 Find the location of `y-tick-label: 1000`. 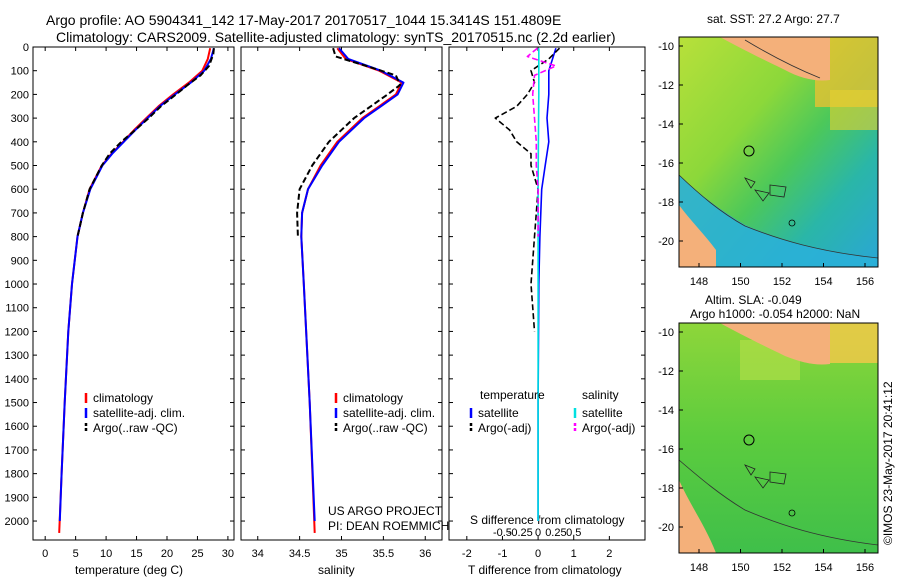

y-tick-label: 1000 is located at coordinates (17, 285).